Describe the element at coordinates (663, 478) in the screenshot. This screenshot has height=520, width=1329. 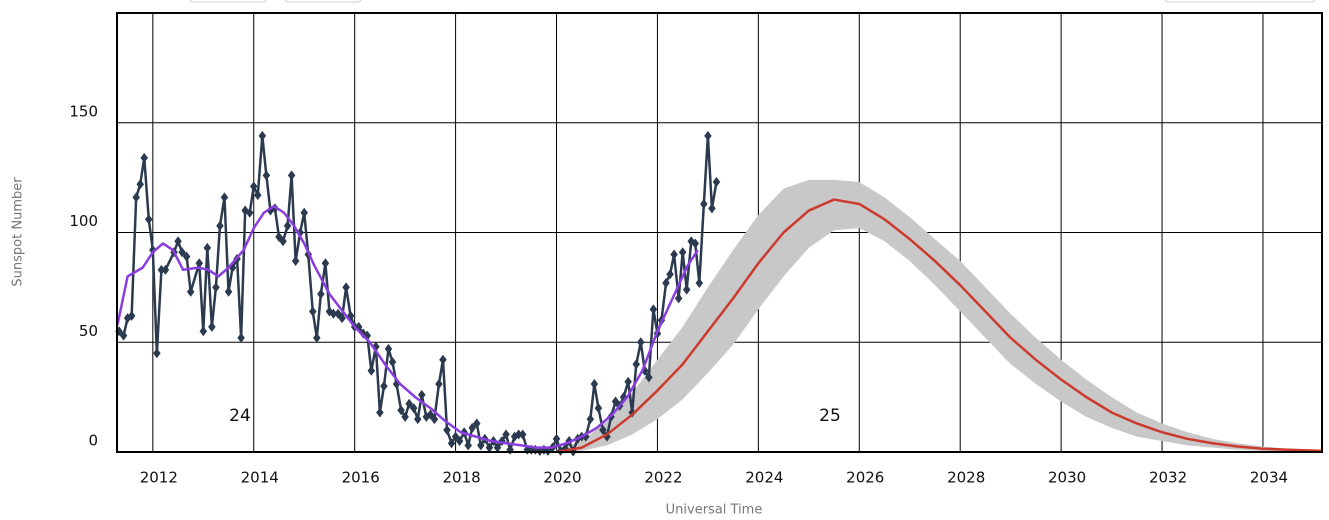
I see `x-tick-label: 2022` at that location.